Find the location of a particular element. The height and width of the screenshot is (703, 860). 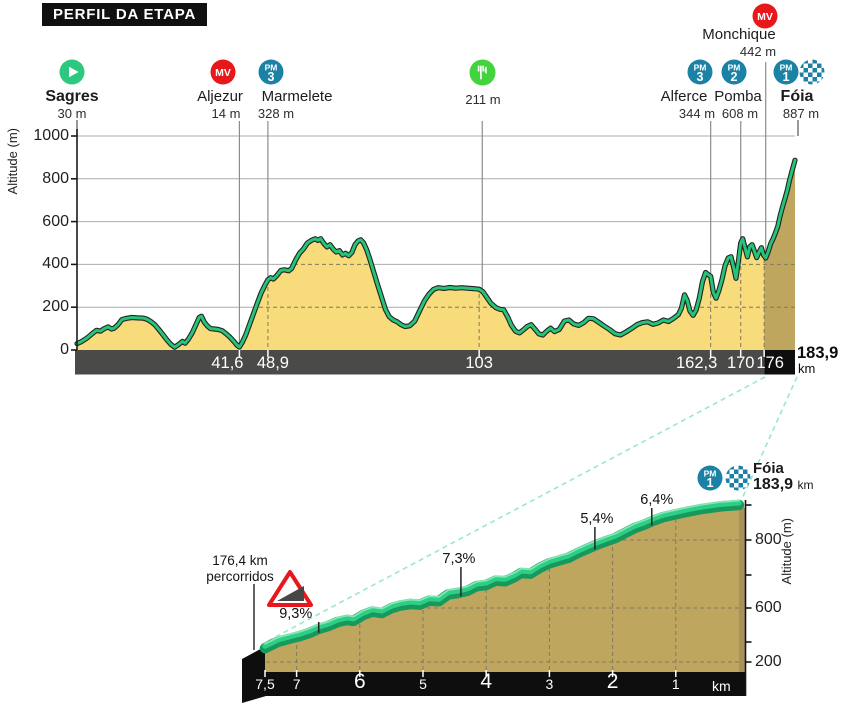

page-title: PERFIL DA ETAPA is located at coordinates (125, 14).